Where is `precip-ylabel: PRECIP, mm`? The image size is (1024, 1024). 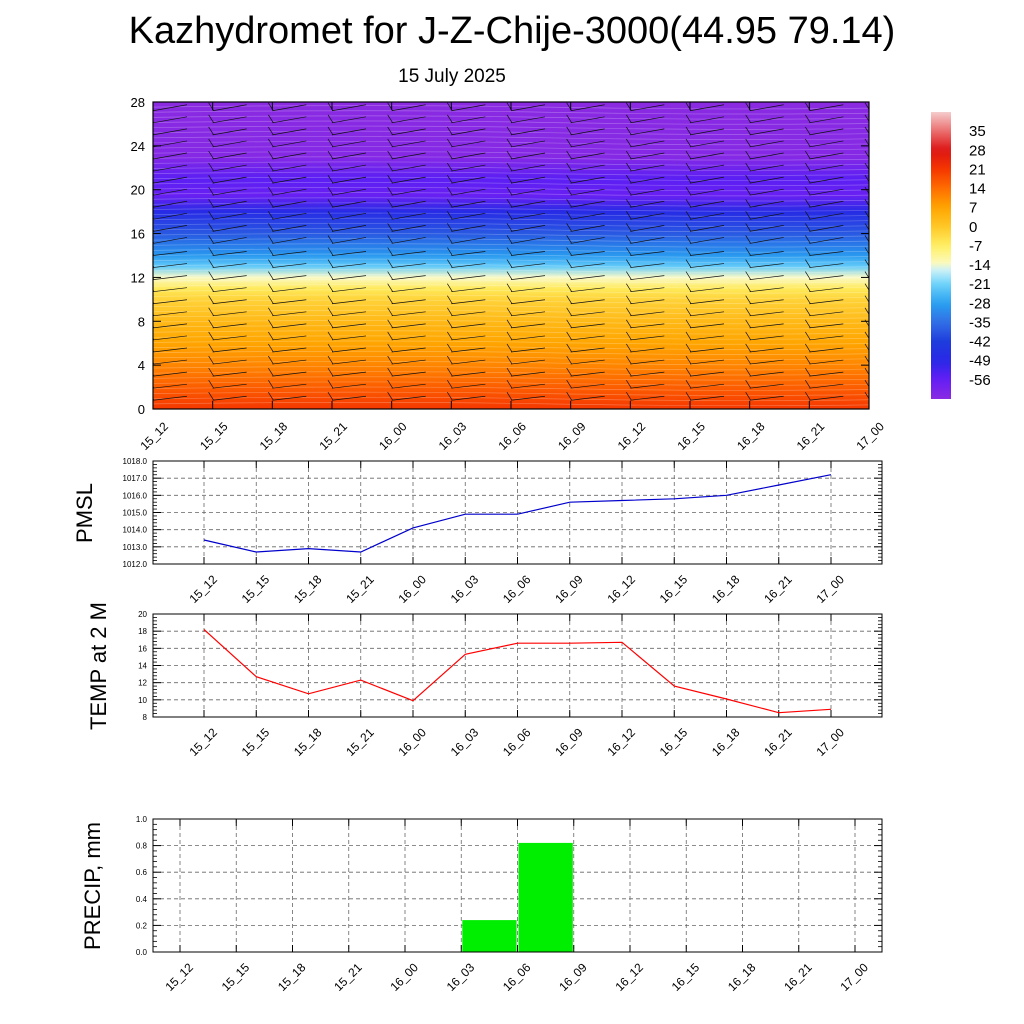 precip-ylabel: PRECIP, mm is located at coordinates (92, 886).